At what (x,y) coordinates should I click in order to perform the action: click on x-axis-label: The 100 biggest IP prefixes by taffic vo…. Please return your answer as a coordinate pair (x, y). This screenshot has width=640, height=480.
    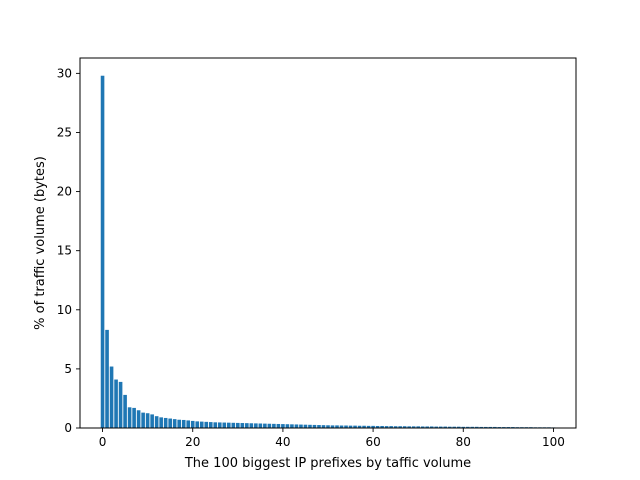
    Looking at the image, I should click on (327, 463).